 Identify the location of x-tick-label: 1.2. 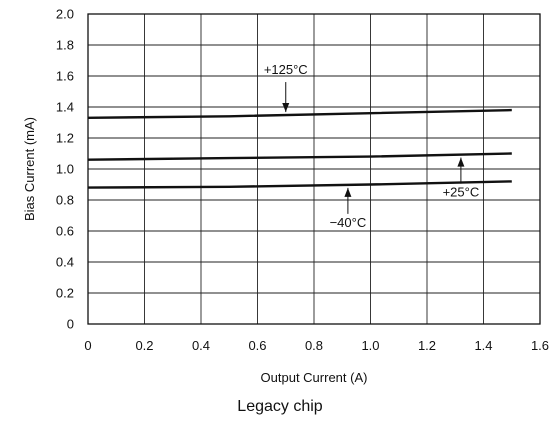
(427, 345).